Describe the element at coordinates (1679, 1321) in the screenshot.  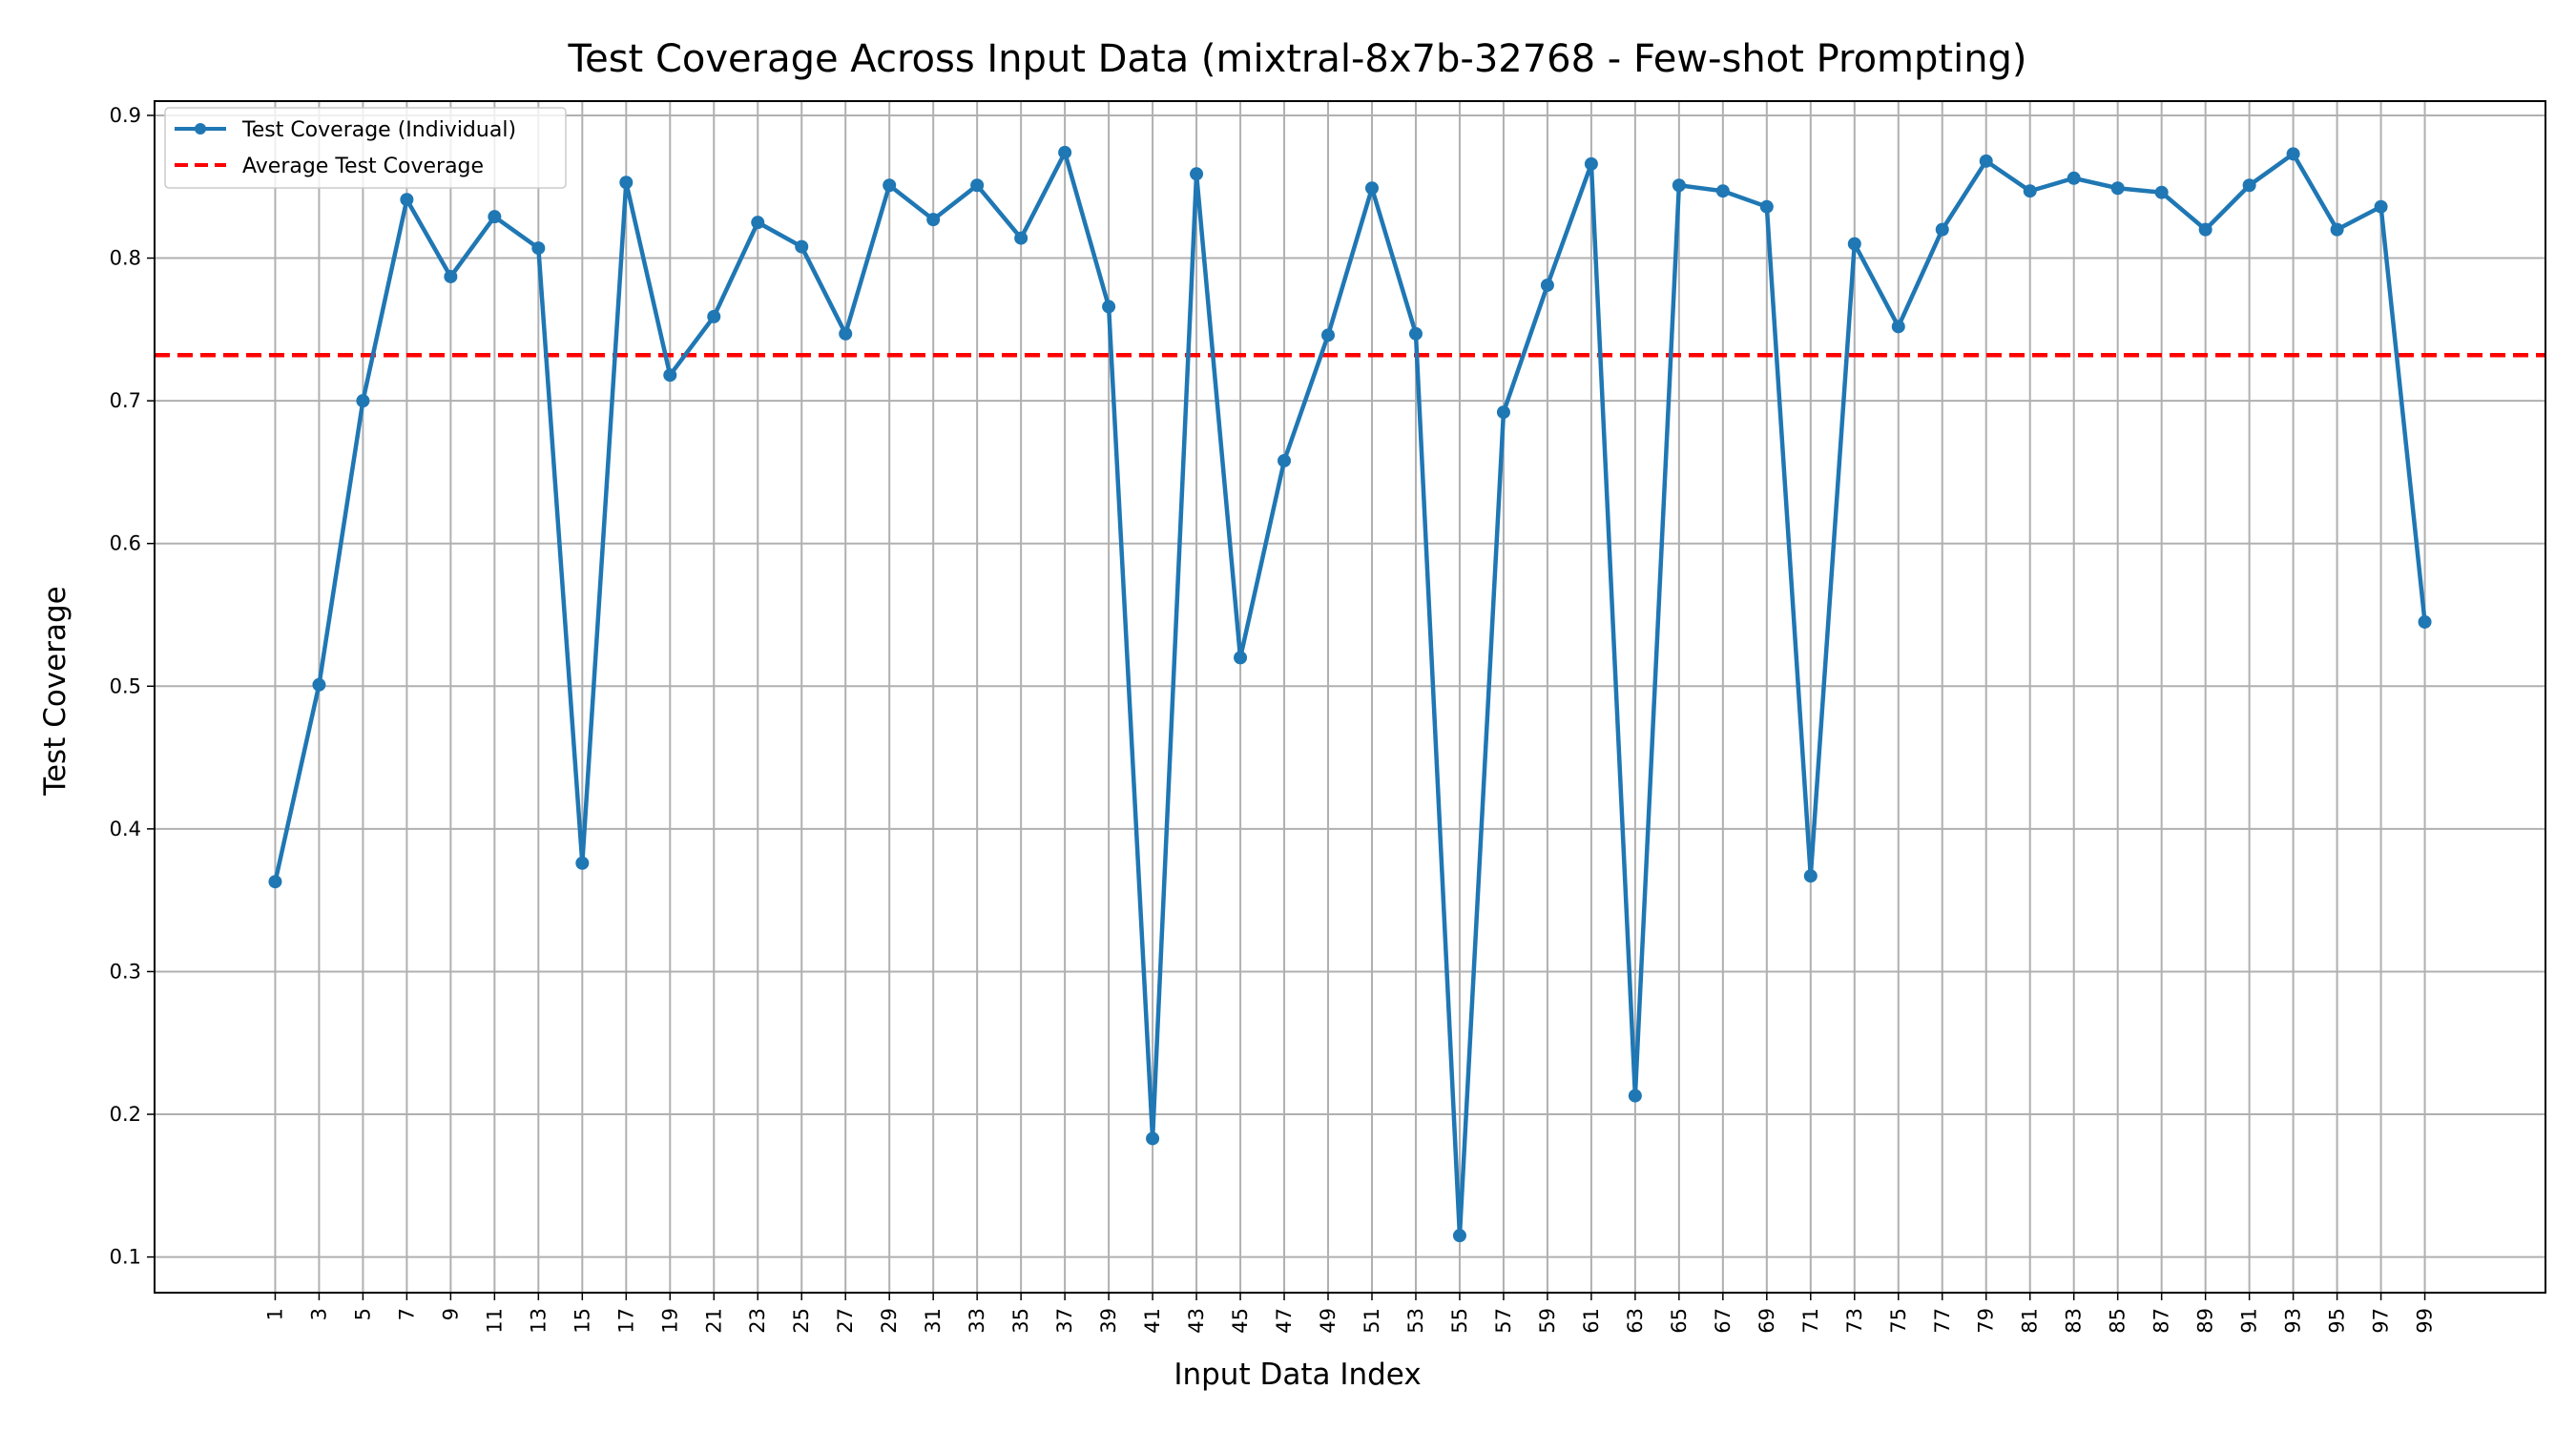
I see `x-tick-label: 65` at that location.